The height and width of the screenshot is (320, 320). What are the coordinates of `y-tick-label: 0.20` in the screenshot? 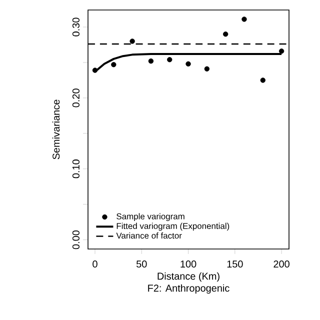 It's located at (76, 98).